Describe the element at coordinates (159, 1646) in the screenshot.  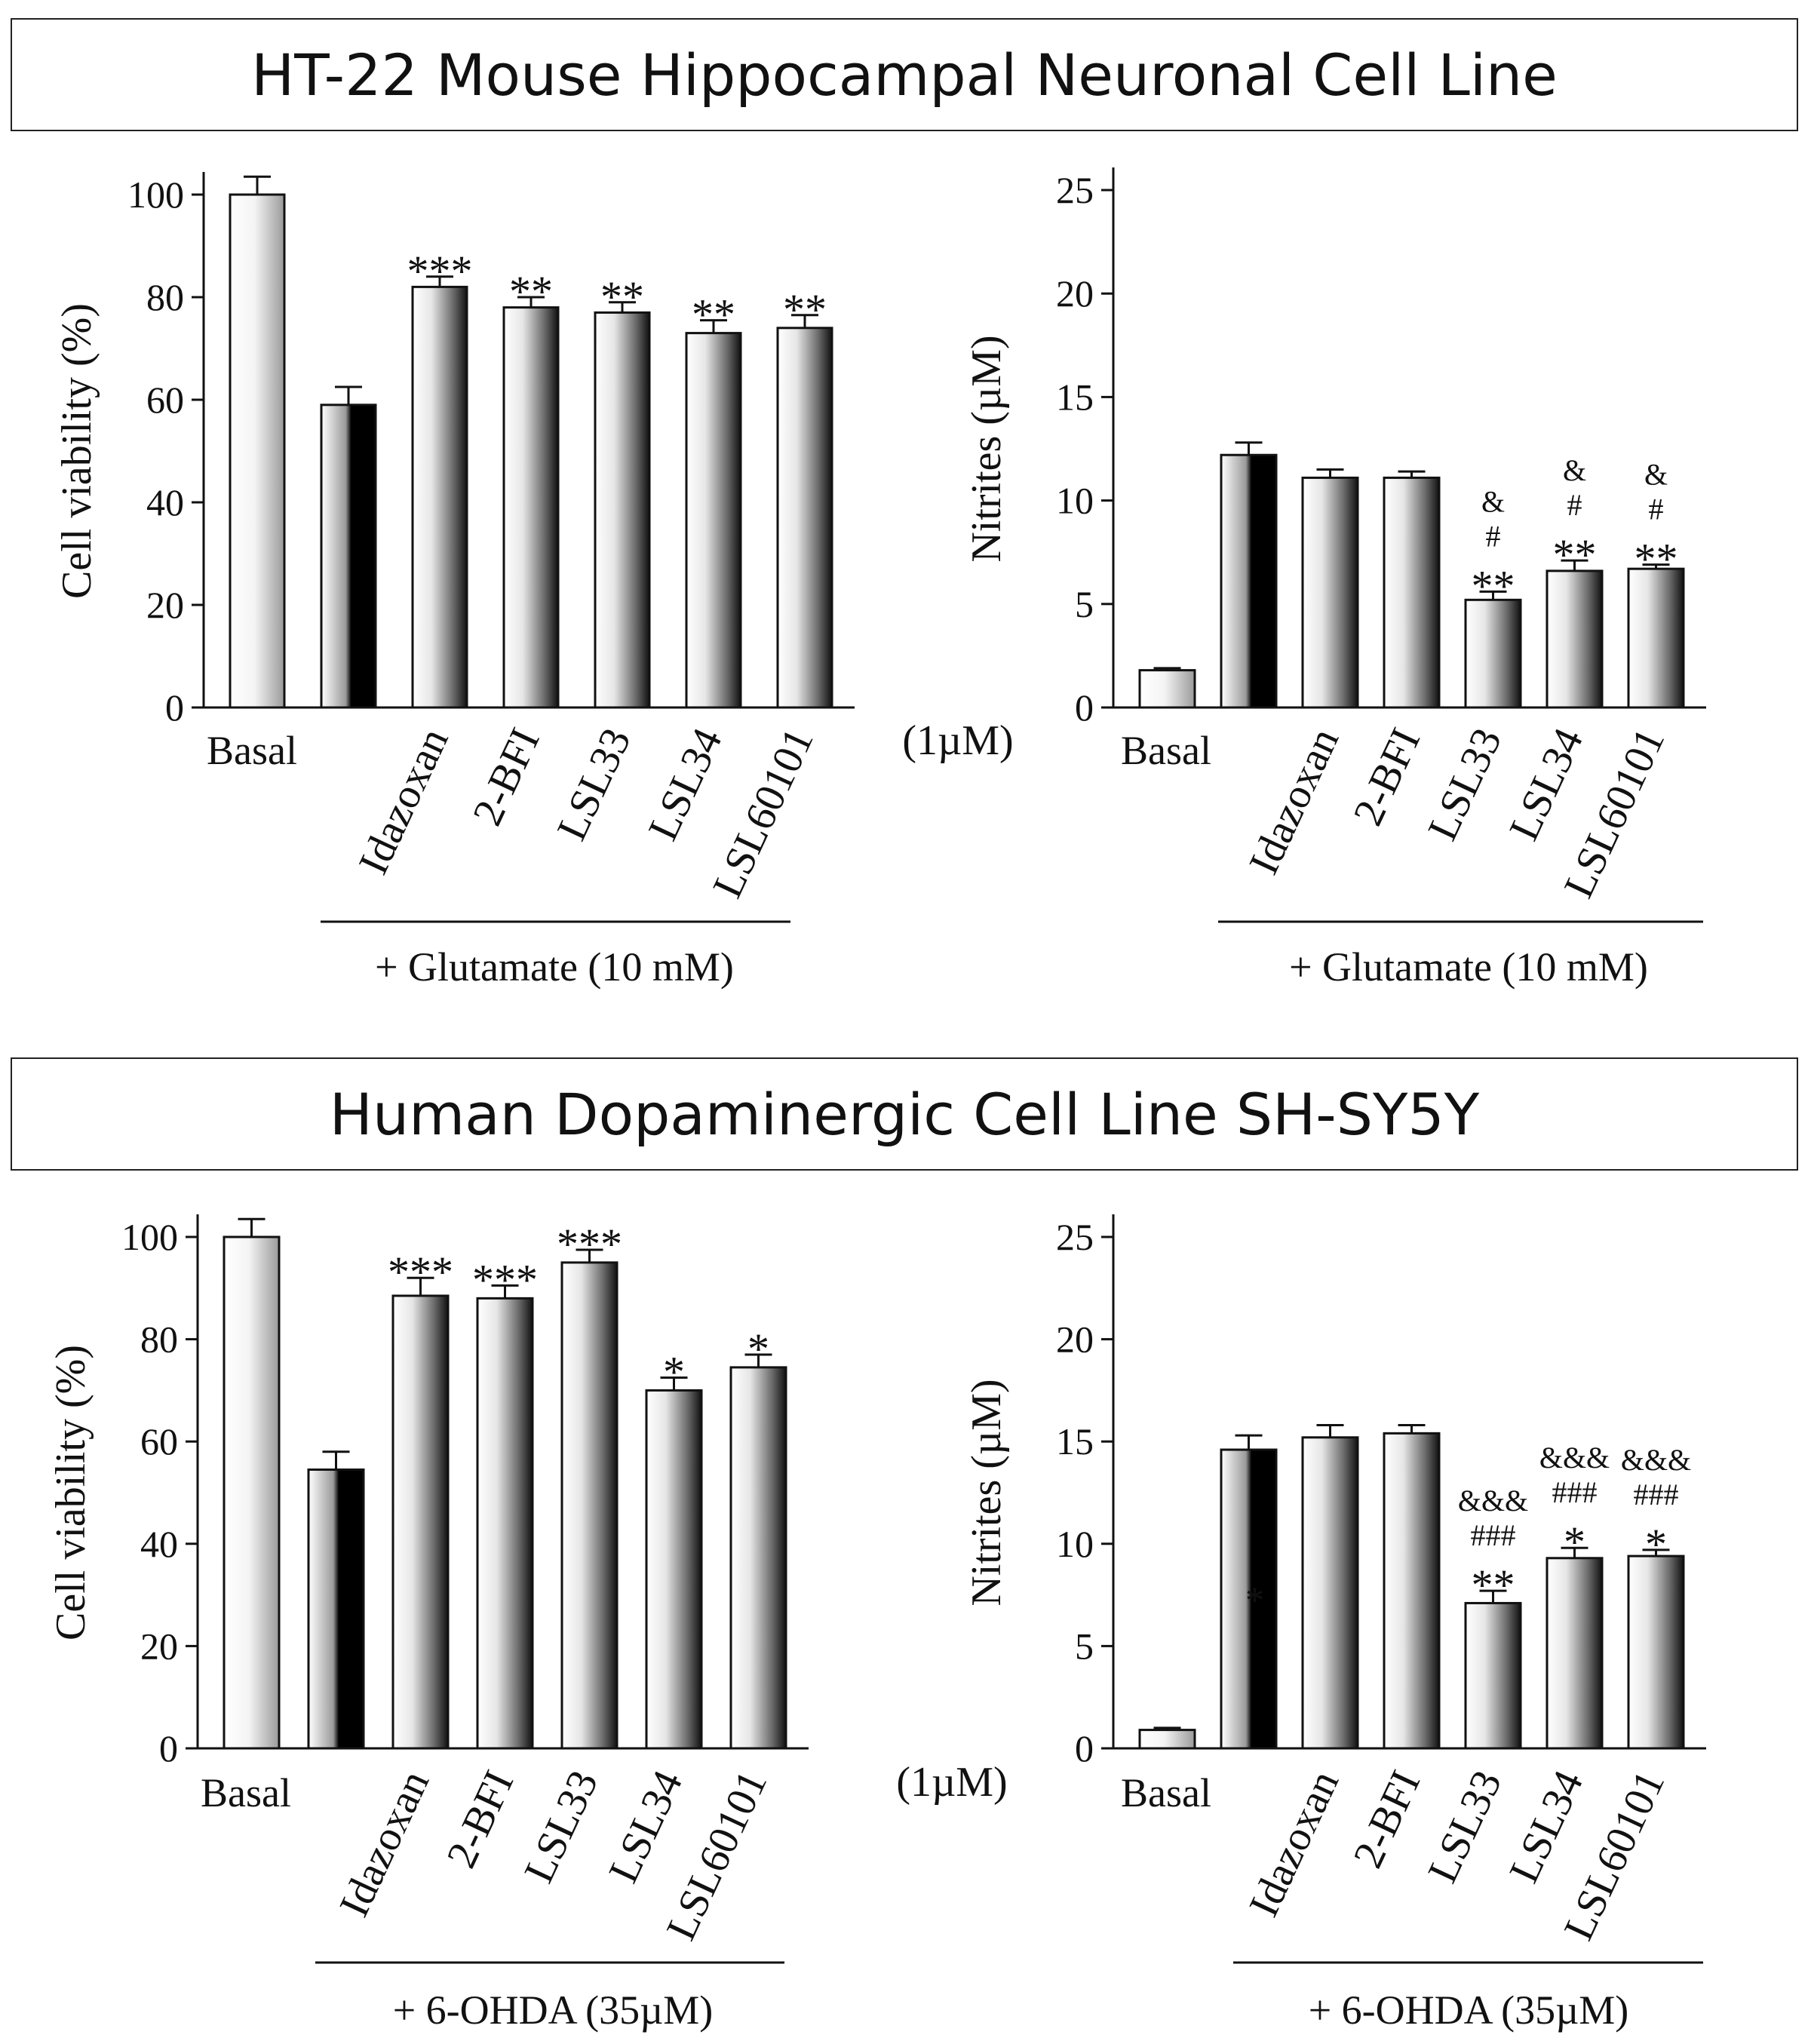
I see `chart3-y-tick-label: 20` at that location.